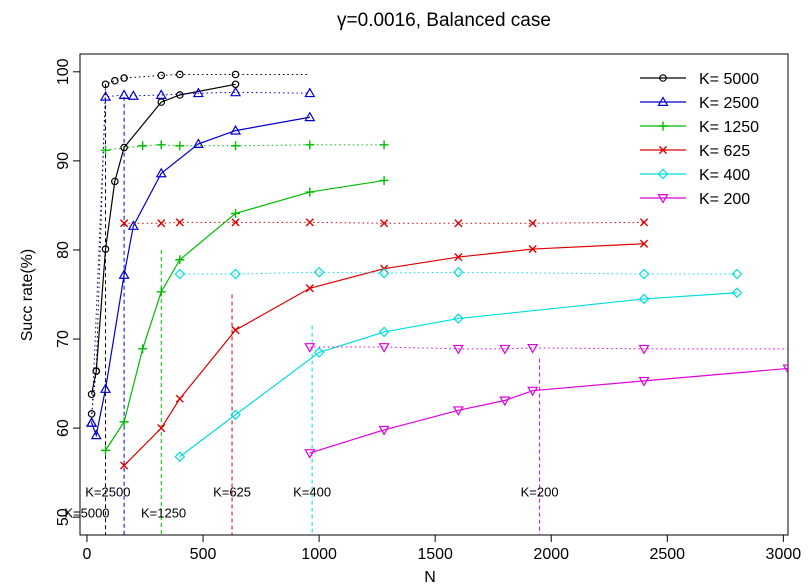 The image size is (809, 588). I want to click on threshold-label: K=5000, so click(86, 513).